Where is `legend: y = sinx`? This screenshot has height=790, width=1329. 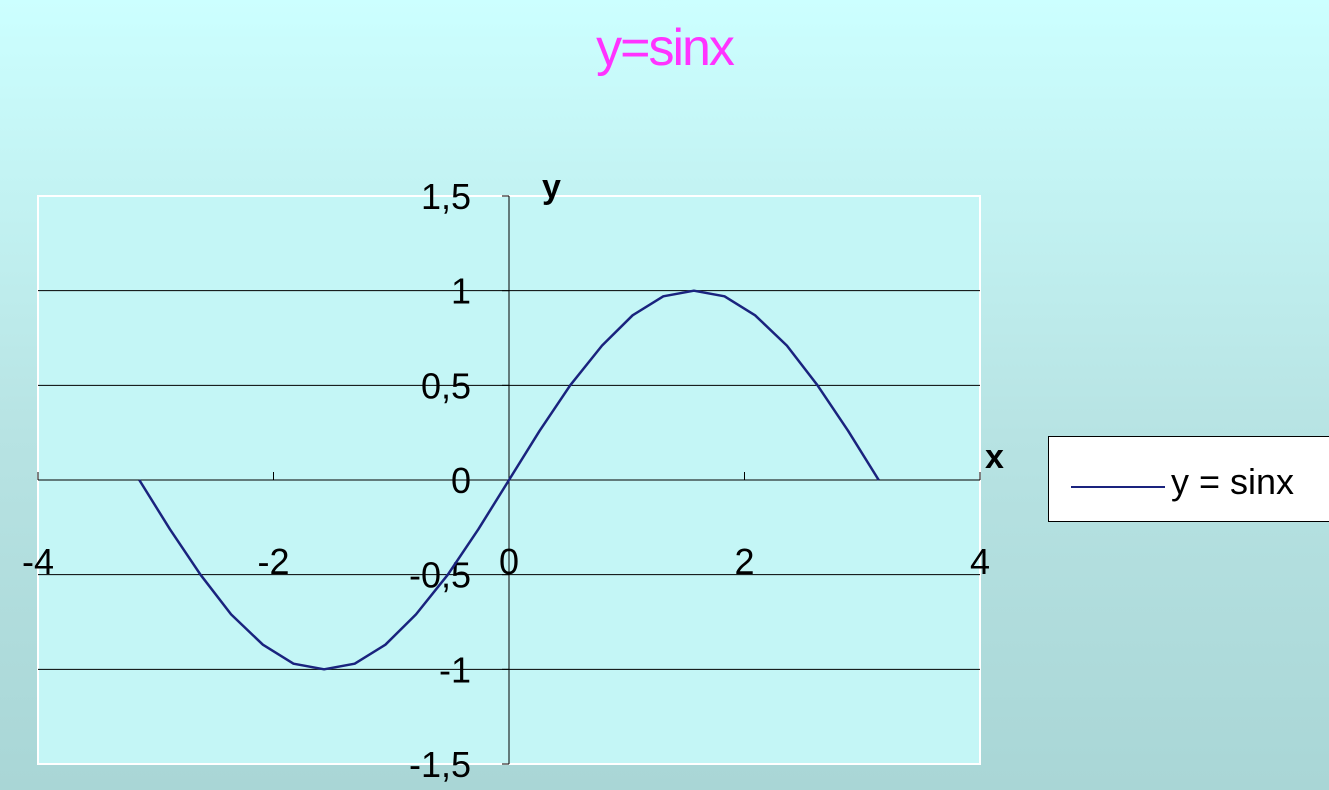
legend: y = sinx is located at coordinates (1188, 479).